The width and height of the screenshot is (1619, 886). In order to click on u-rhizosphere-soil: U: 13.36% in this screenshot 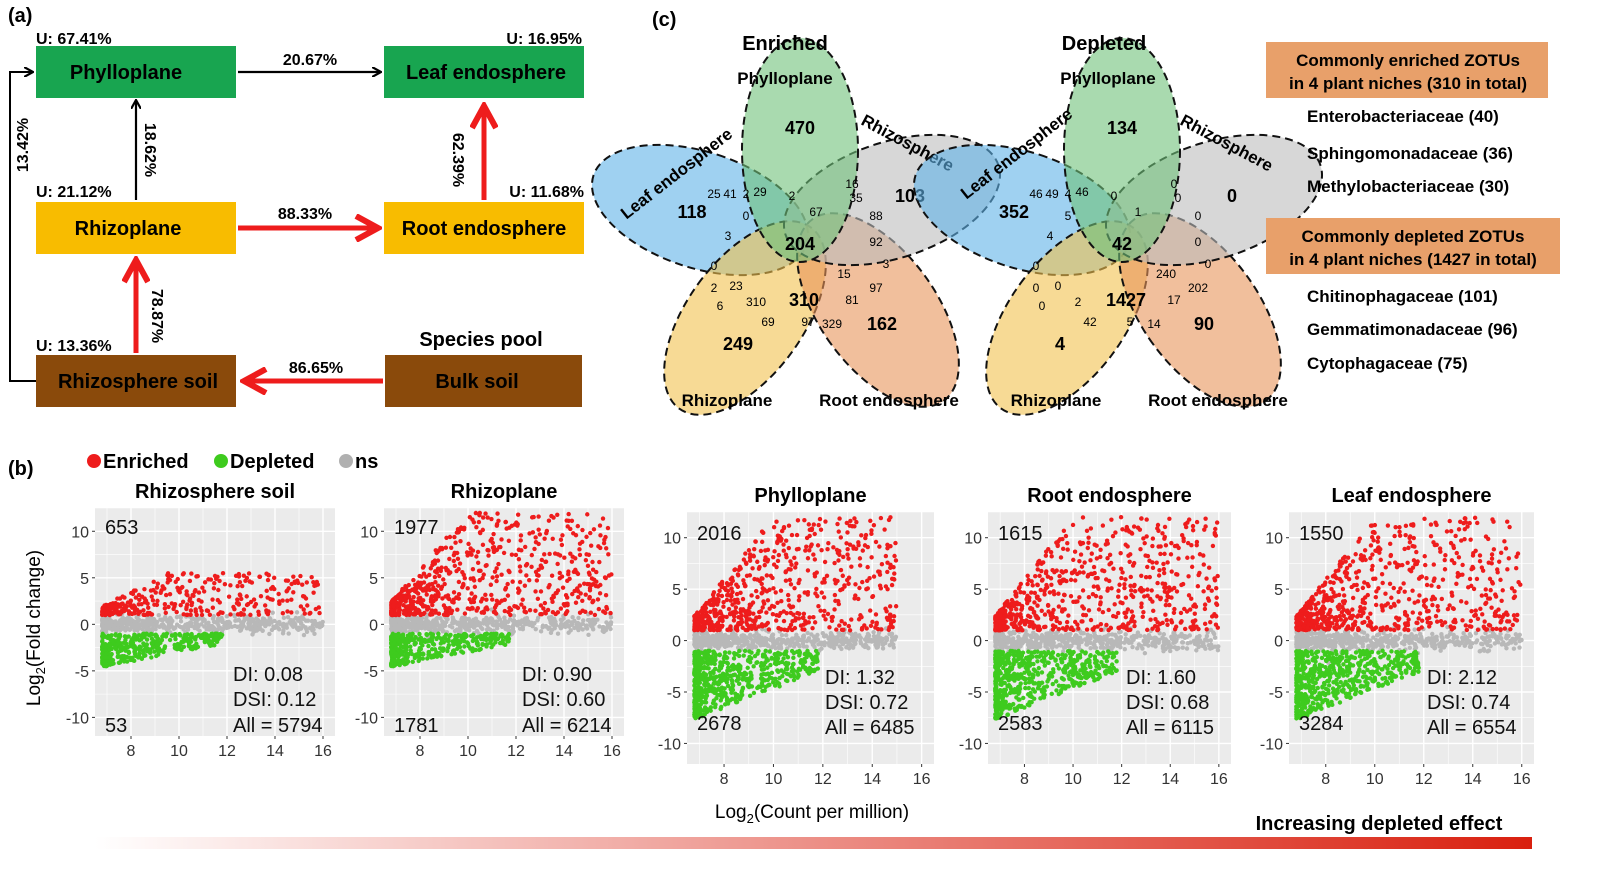, I will do `click(74, 346)`.